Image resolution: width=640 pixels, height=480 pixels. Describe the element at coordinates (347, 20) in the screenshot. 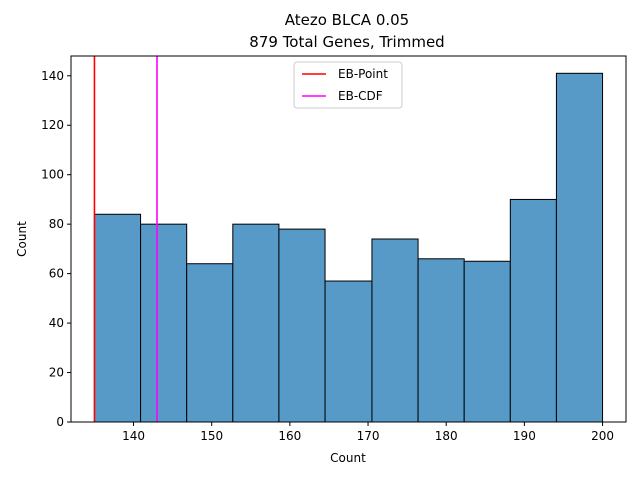

I see `chart-title: Atezo BLCA 0.05` at that location.